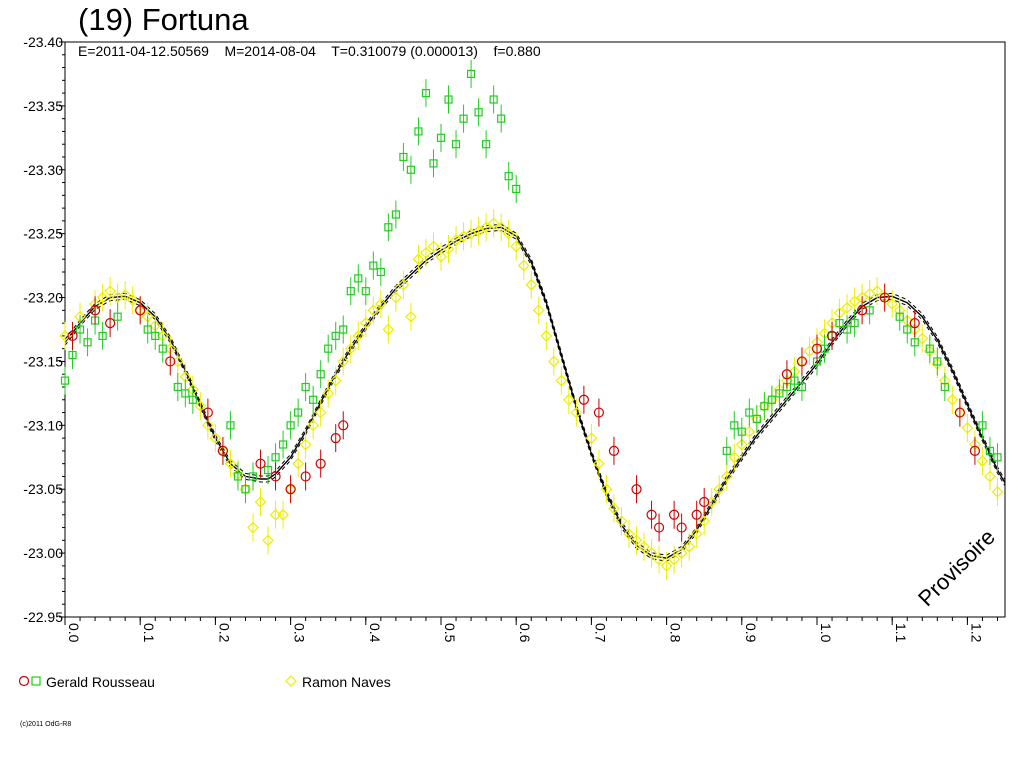 The height and width of the screenshot is (768, 1024). Describe the element at coordinates (43, 489) in the screenshot. I see `y-tick-label: -23.05` at that location.